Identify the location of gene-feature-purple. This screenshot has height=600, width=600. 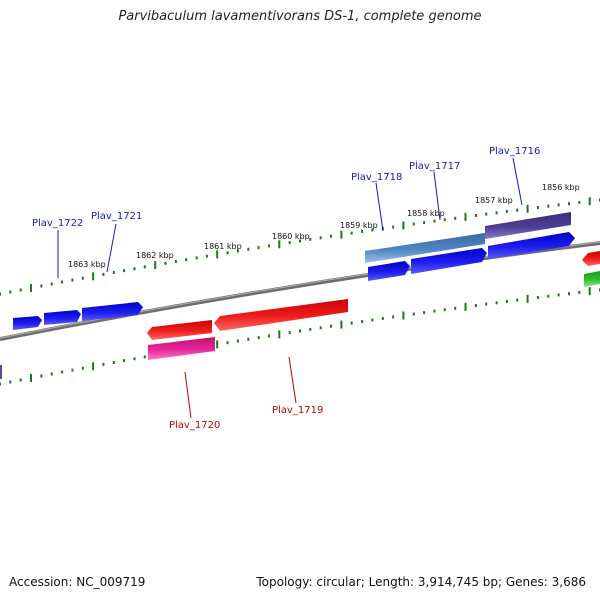
(528, 225).